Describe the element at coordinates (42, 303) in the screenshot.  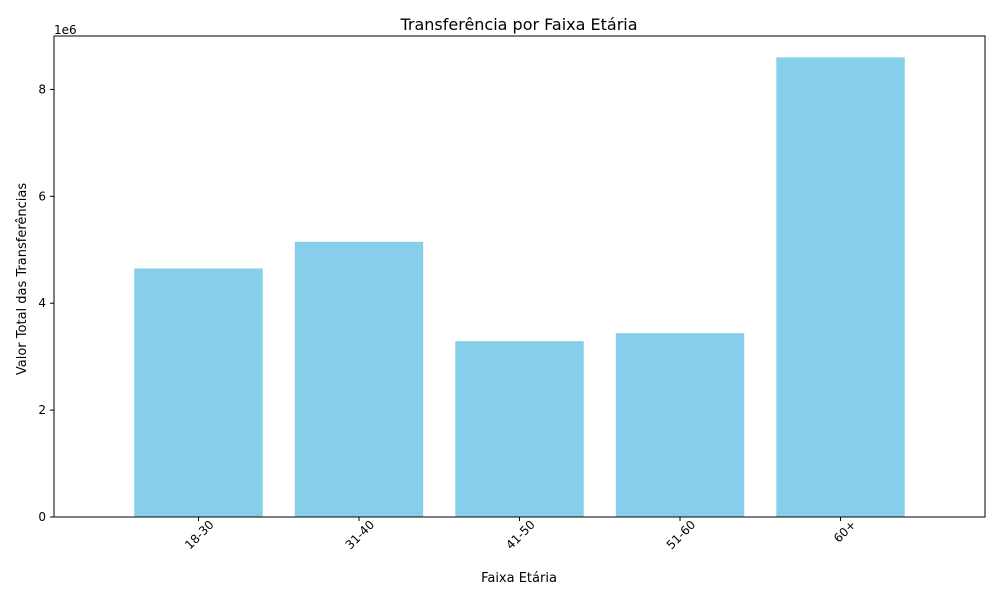
I see `y-tick-label: 4` at that location.